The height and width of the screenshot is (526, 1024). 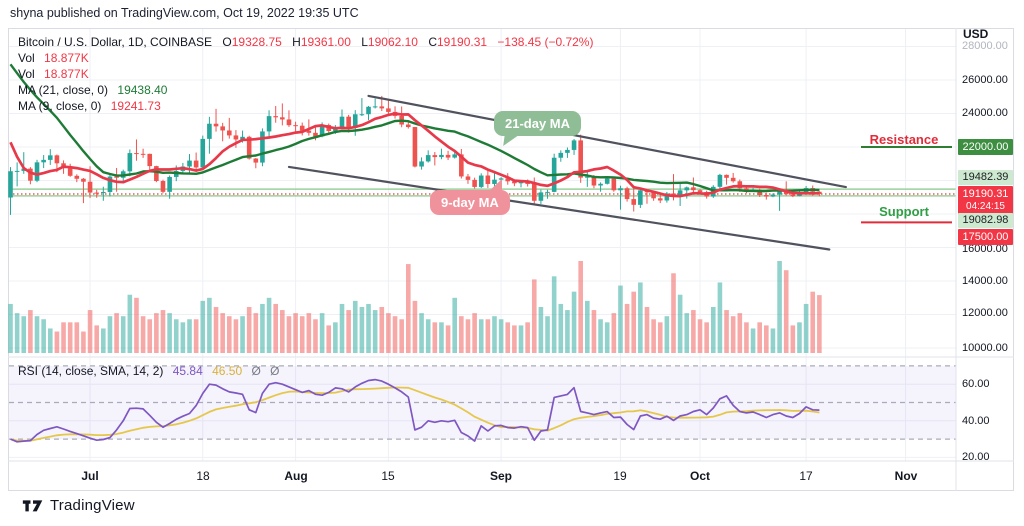 I want to click on change-value: −138.45 (−0.72%), so click(x=545, y=42).